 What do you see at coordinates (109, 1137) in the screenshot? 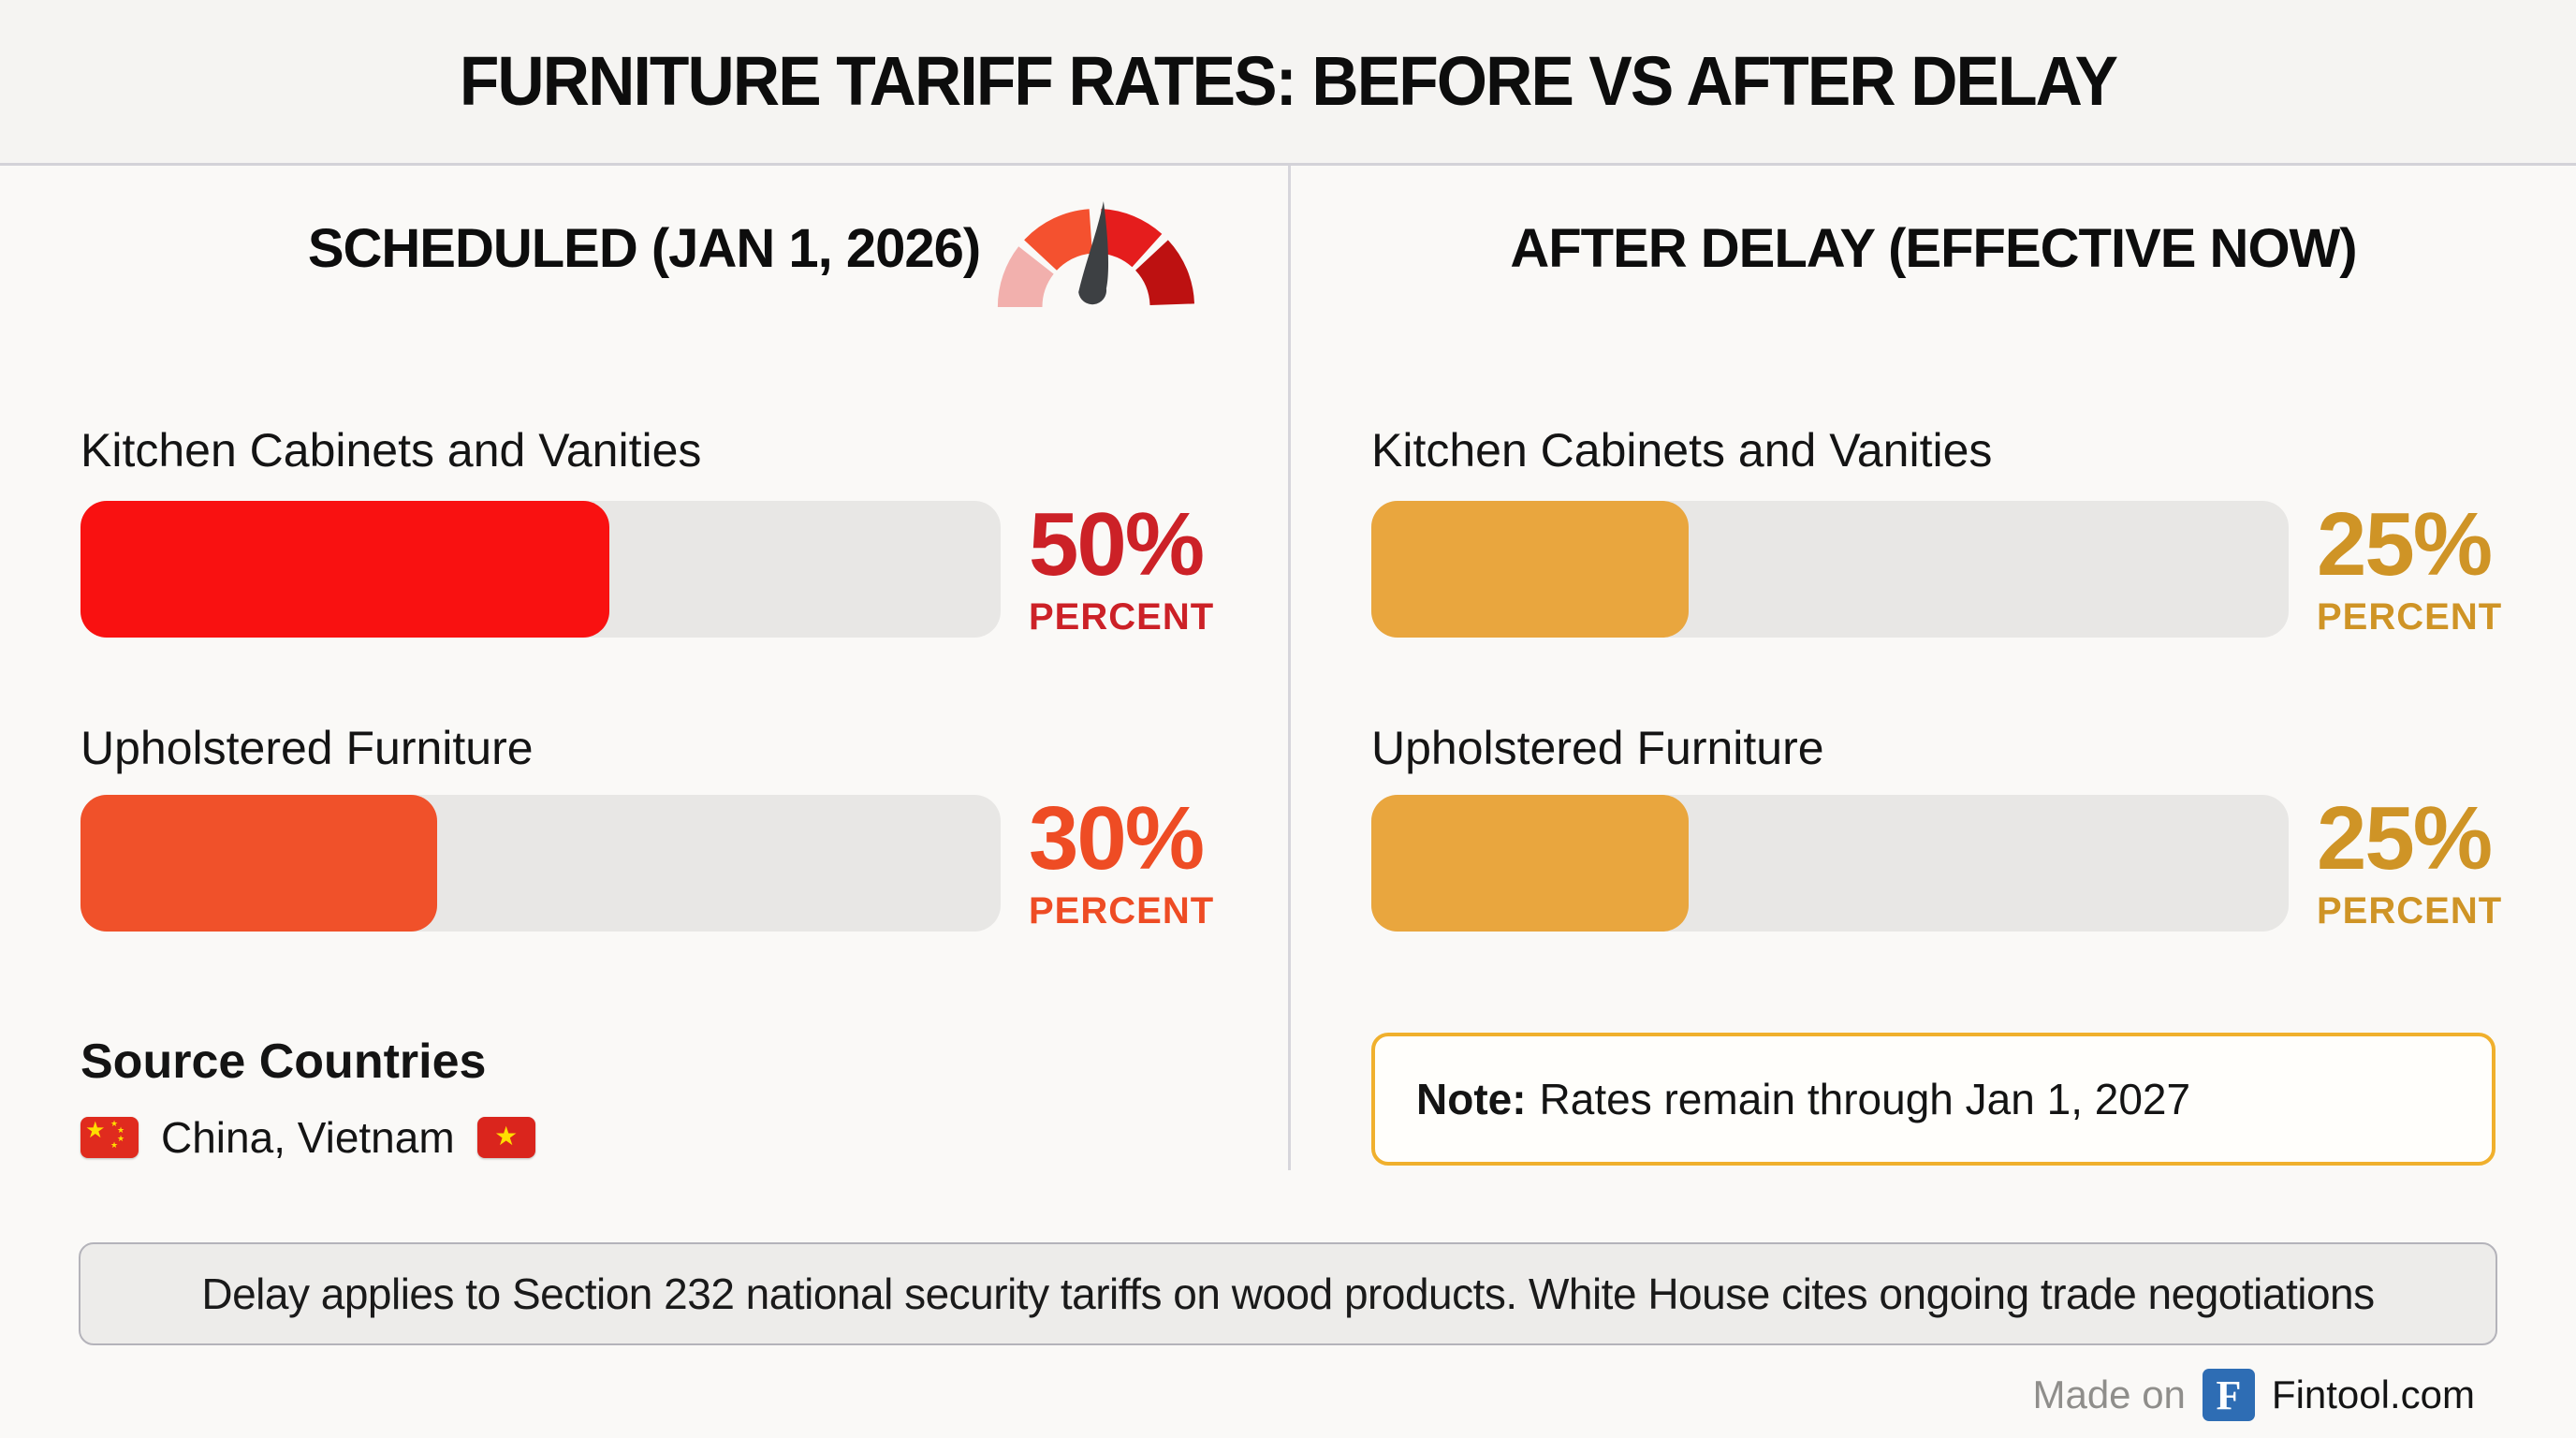
I see `china-flag-icon: ★ ★ ★ ★ ★` at bounding box center [109, 1137].